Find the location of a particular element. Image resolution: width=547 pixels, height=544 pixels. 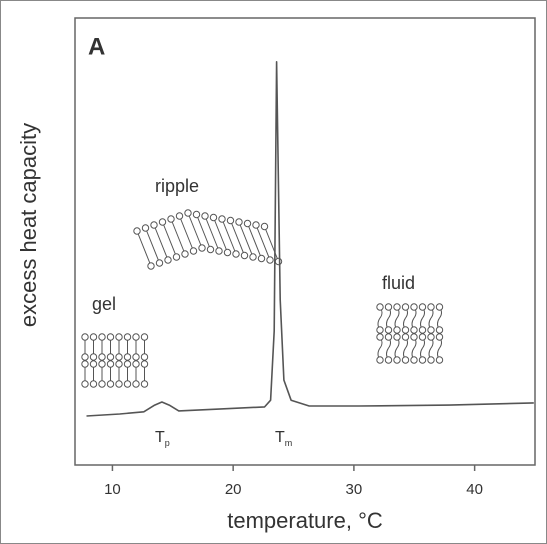

x-tick-label: 10 is located at coordinates (112, 489).